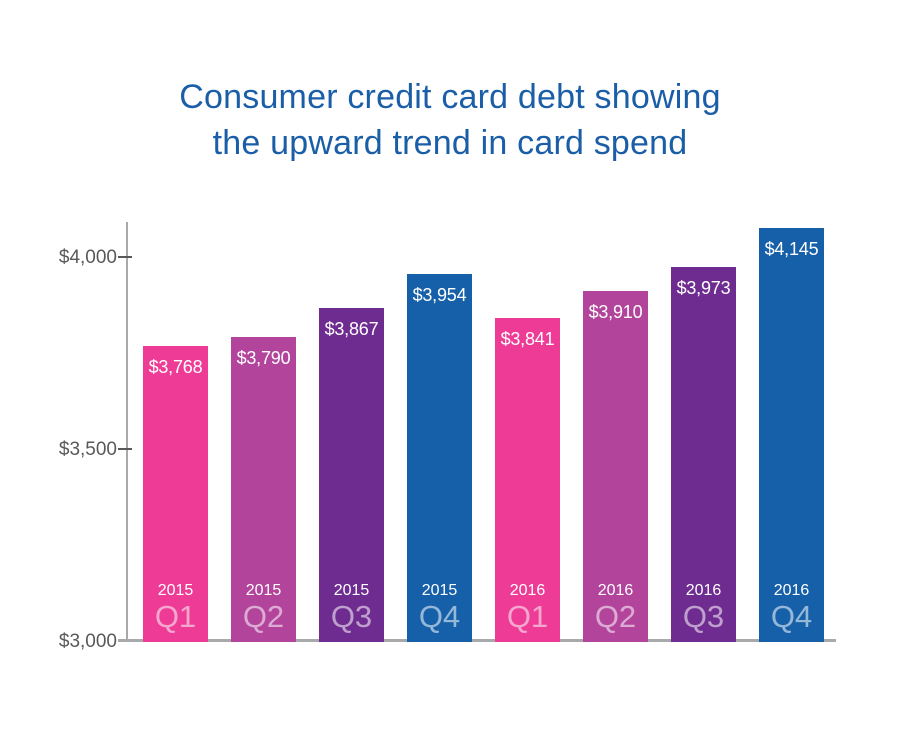 This screenshot has height=730, width=900. What do you see at coordinates (527, 338) in the screenshot?
I see `bar-value-label: $3,841` at bounding box center [527, 338].